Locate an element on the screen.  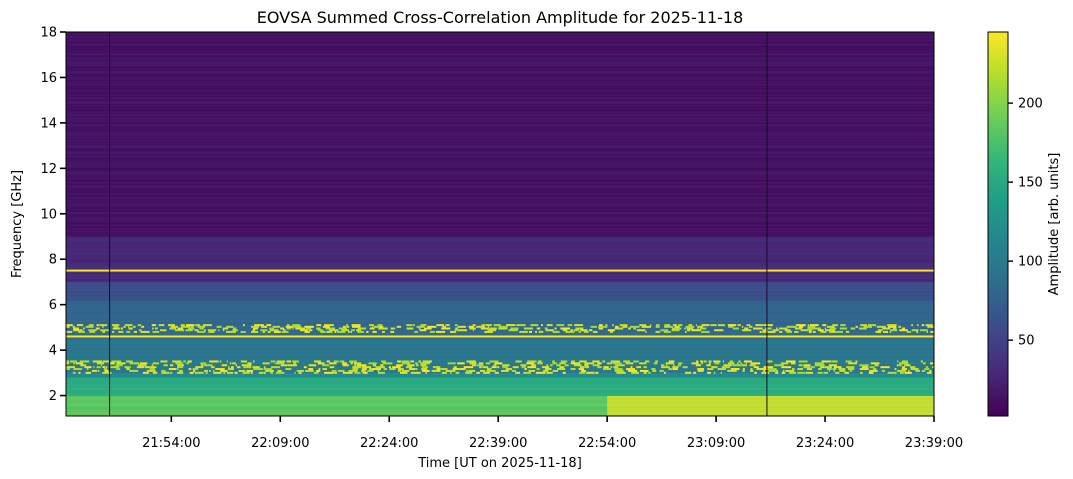
rfi-line is located at coordinates (500, 336).